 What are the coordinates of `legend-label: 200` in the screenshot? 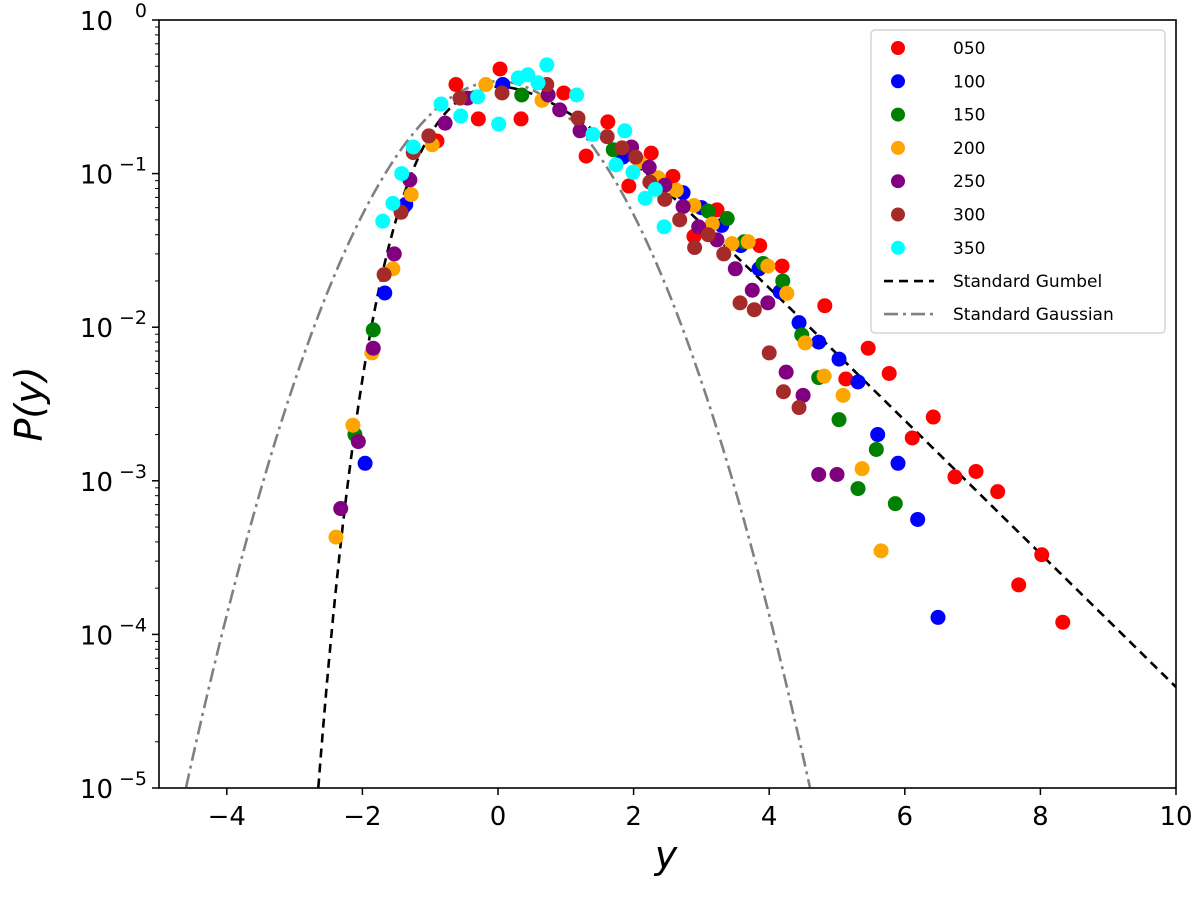 It's located at (969, 149).